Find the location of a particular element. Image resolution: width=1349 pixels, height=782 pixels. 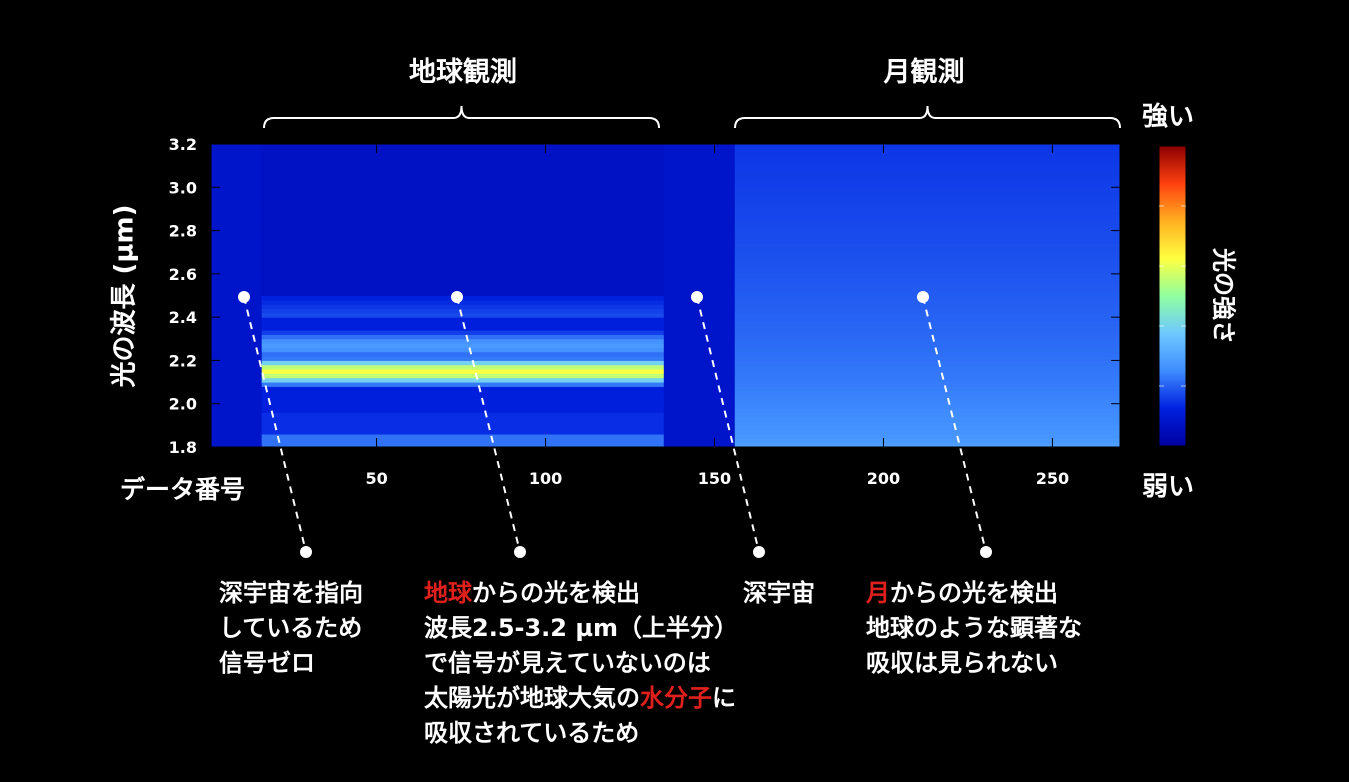

annotation-deep-space-middle: 深宇宙 is located at coordinates (779, 593).